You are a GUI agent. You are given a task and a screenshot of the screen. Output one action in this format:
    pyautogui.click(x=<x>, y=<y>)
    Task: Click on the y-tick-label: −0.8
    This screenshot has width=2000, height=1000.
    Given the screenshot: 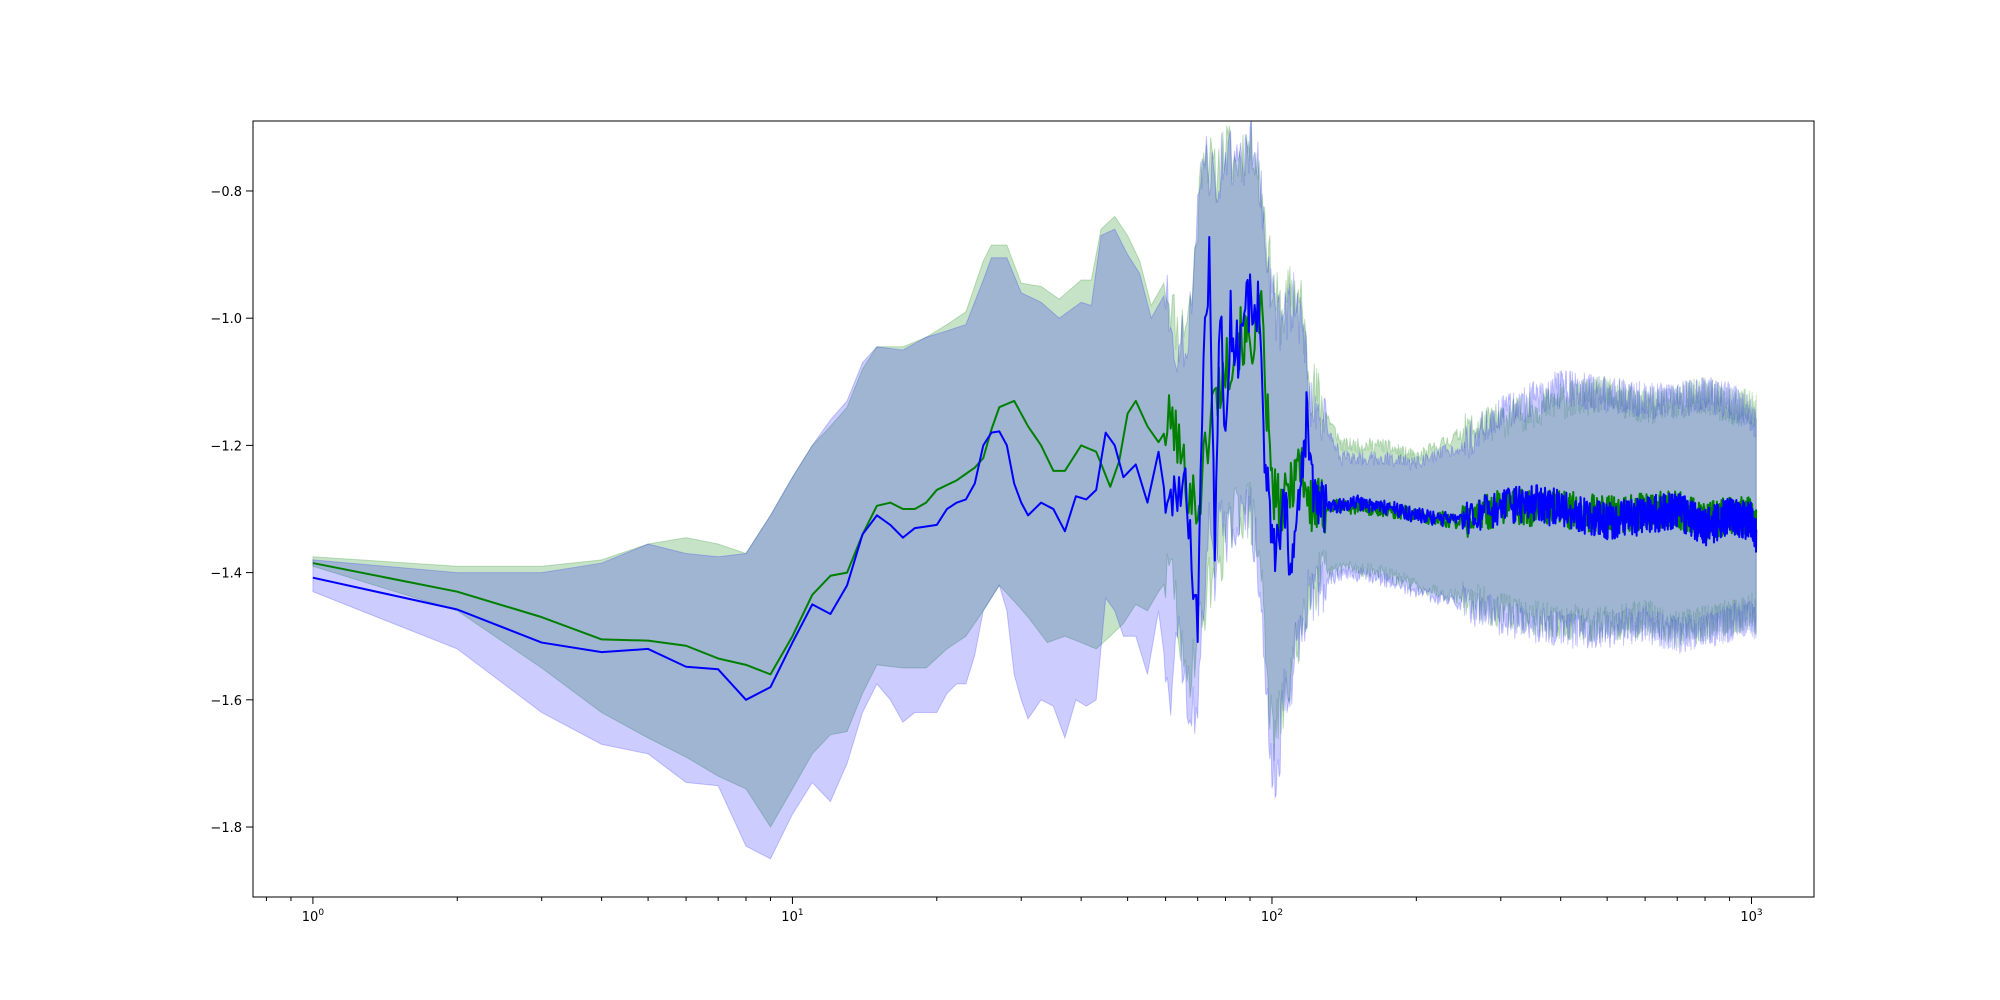 What is the action you would take?
    pyautogui.click(x=226, y=192)
    